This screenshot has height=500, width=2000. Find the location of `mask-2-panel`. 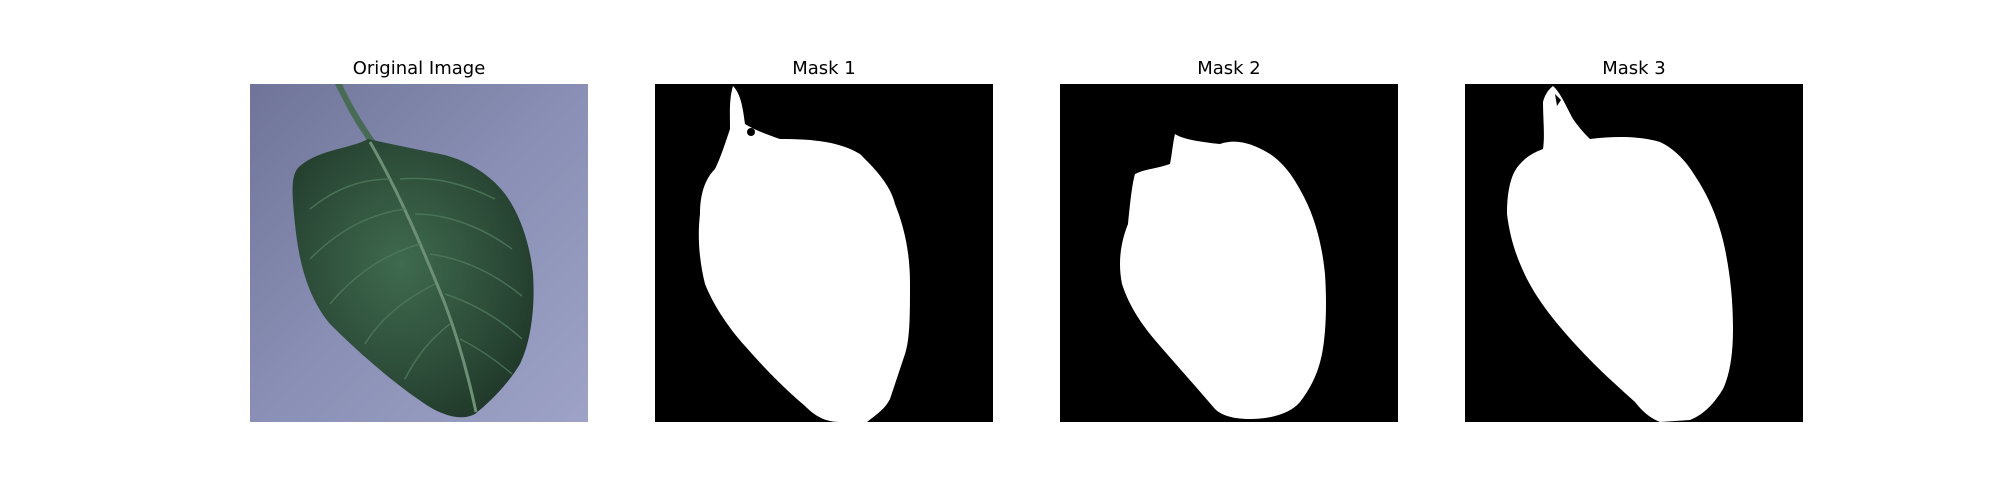

mask-2-panel is located at coordinates (1229, 253).